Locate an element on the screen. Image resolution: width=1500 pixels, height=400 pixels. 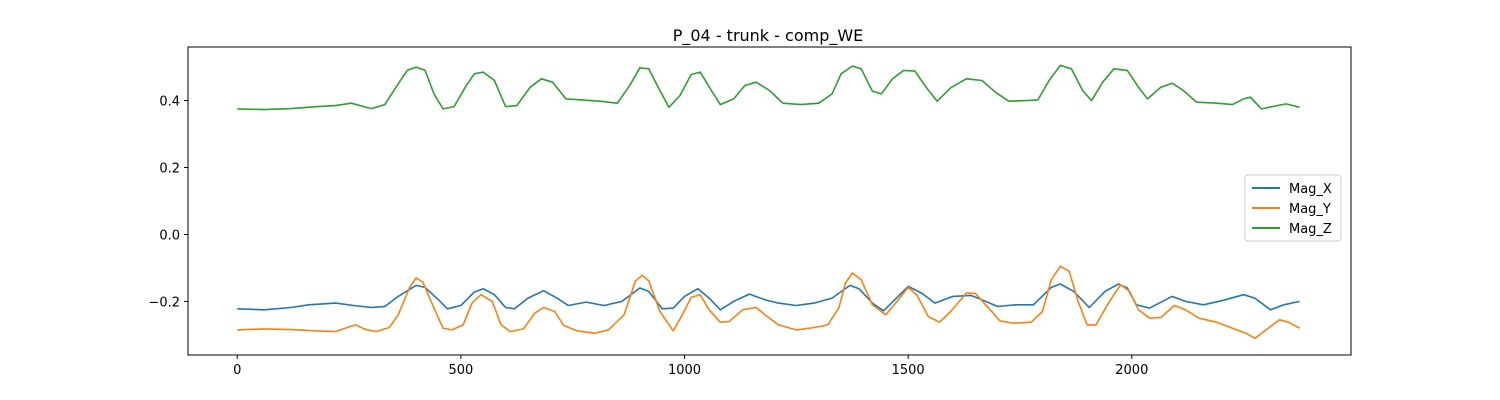
x-tick-label: 500 is located at coordinates (460, 370).